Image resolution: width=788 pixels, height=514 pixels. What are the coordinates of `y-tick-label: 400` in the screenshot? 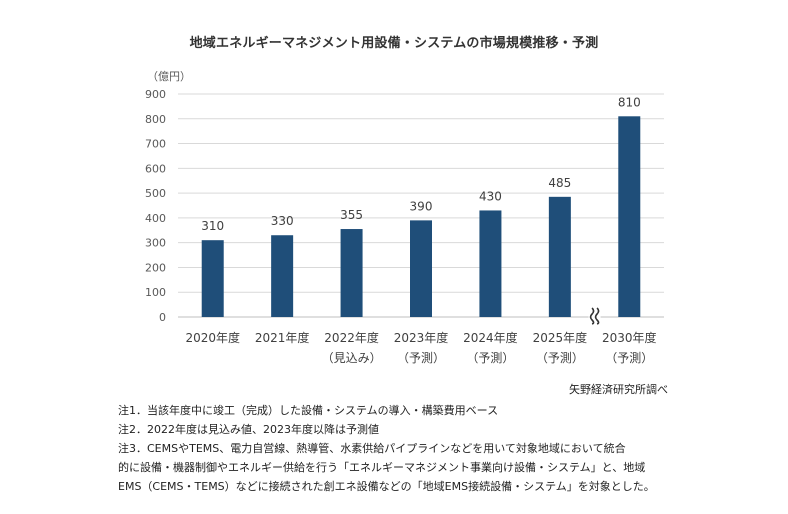 It's located at (155, 218).